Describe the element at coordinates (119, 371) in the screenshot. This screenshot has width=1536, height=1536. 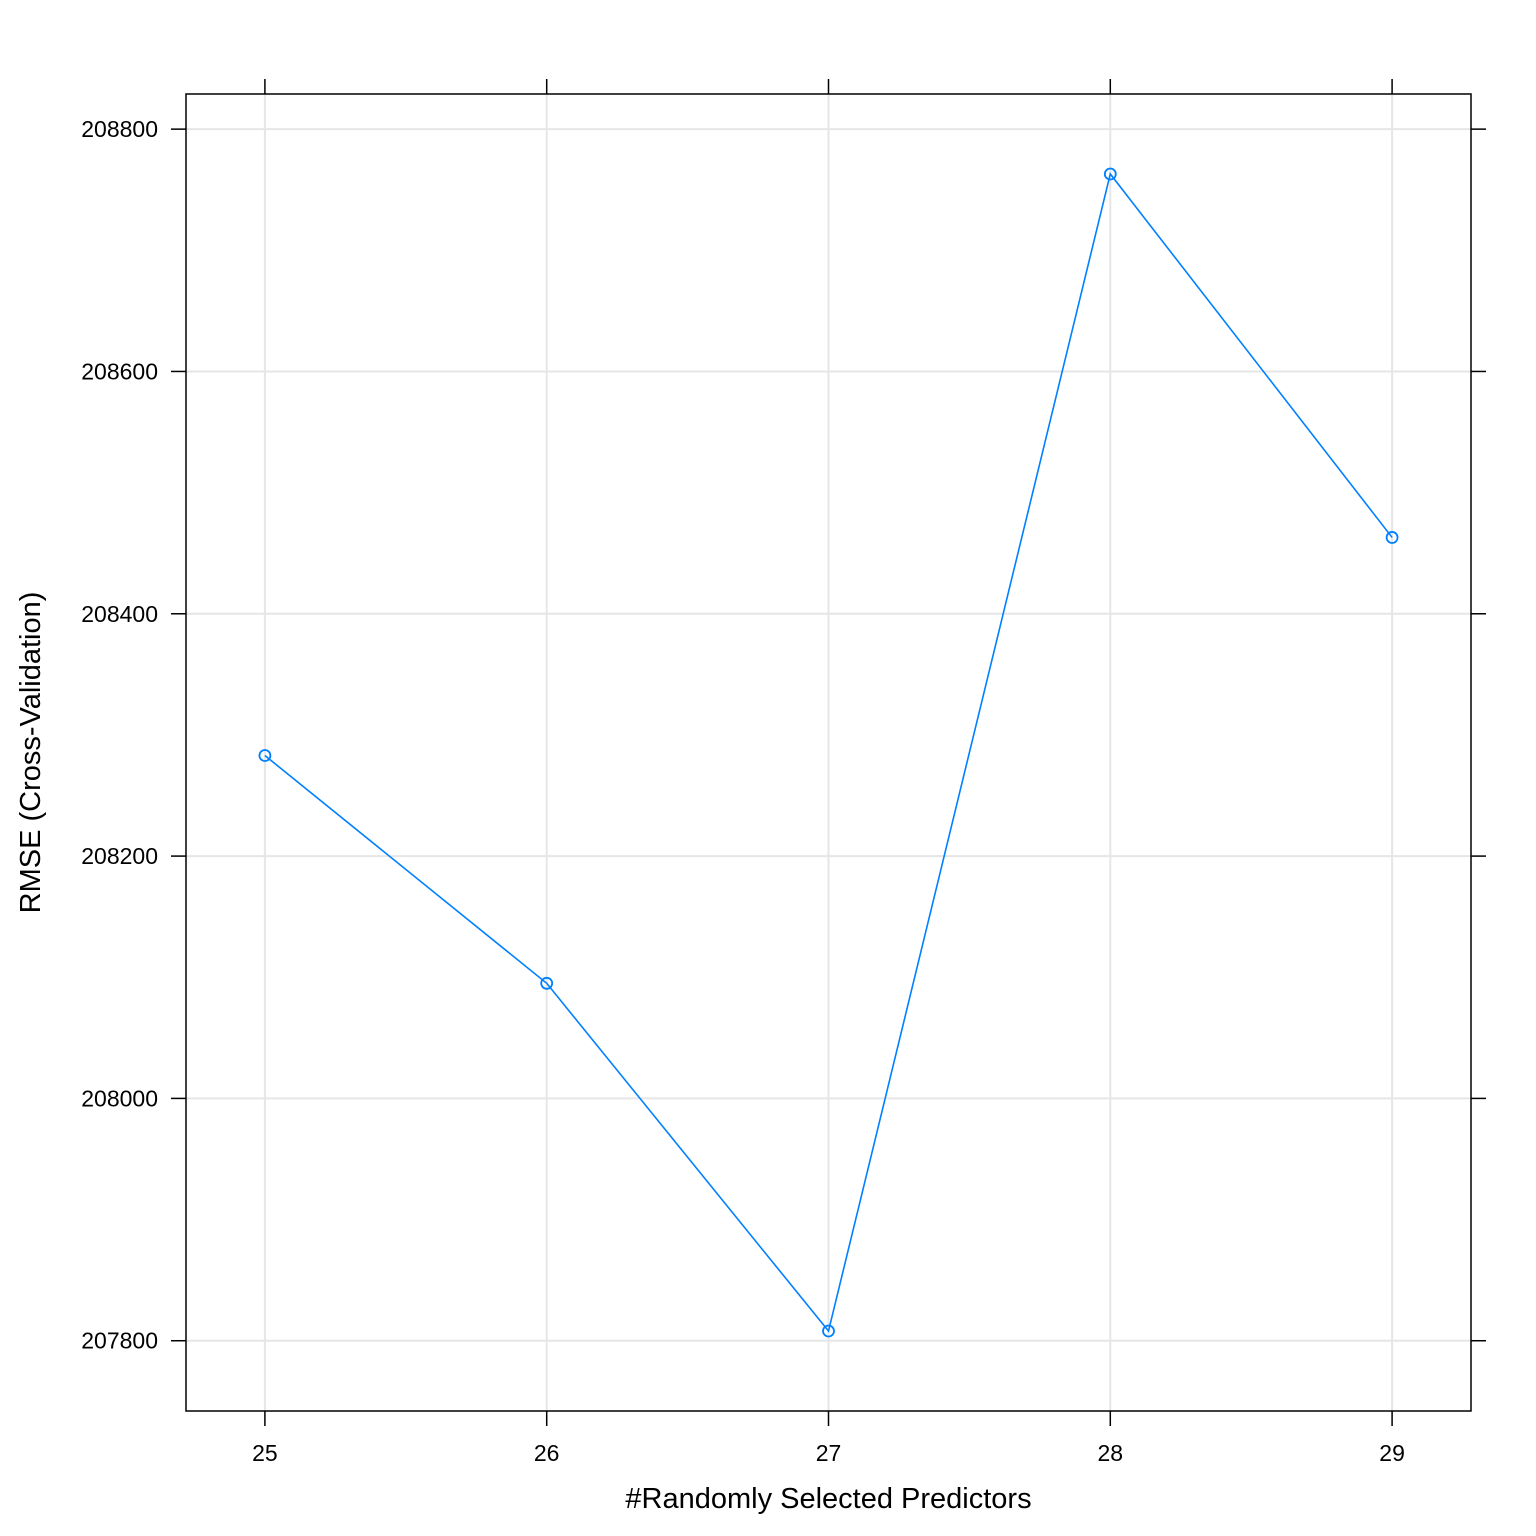
I see `y-tick-label: 208600` at that location.